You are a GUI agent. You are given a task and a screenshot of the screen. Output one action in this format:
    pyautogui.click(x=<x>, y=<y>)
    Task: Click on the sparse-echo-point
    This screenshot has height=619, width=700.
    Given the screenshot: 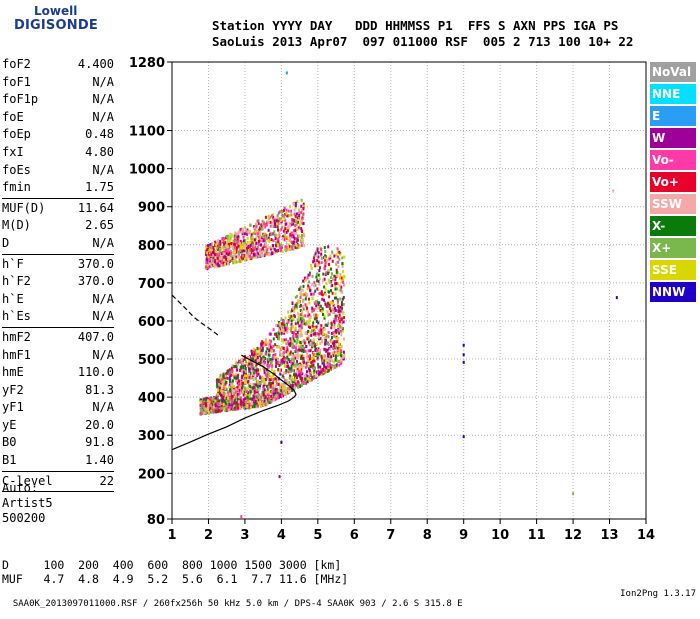 What is the action you would take?
    pyautogui.click(x=573, y=494)
    